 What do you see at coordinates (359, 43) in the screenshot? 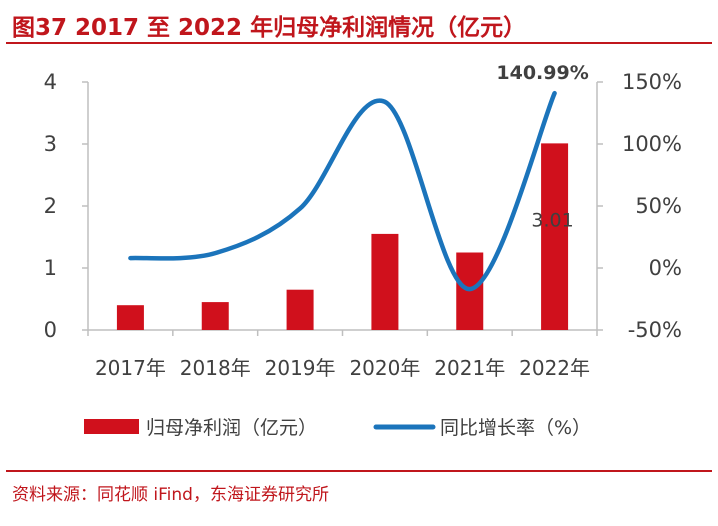
I see `title-divider` at bounding box center [359, 43].